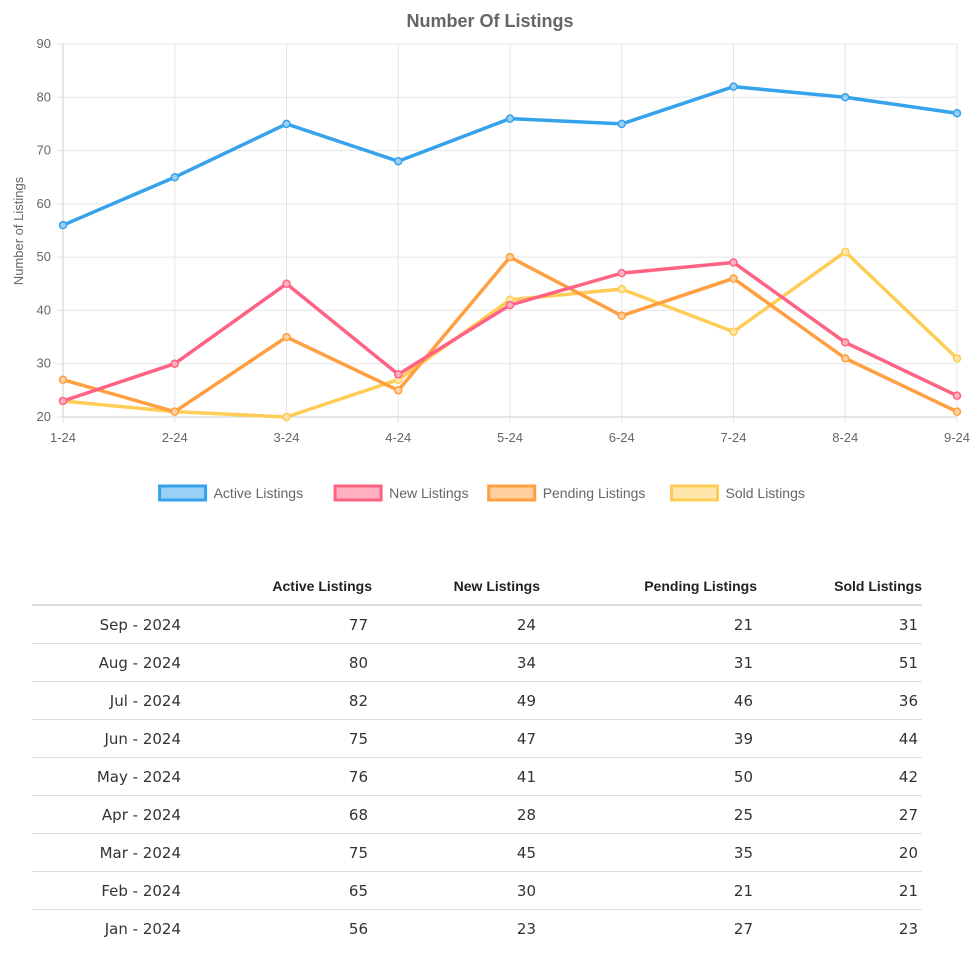  I want to click on cell-new: 45, so click(456, 852).